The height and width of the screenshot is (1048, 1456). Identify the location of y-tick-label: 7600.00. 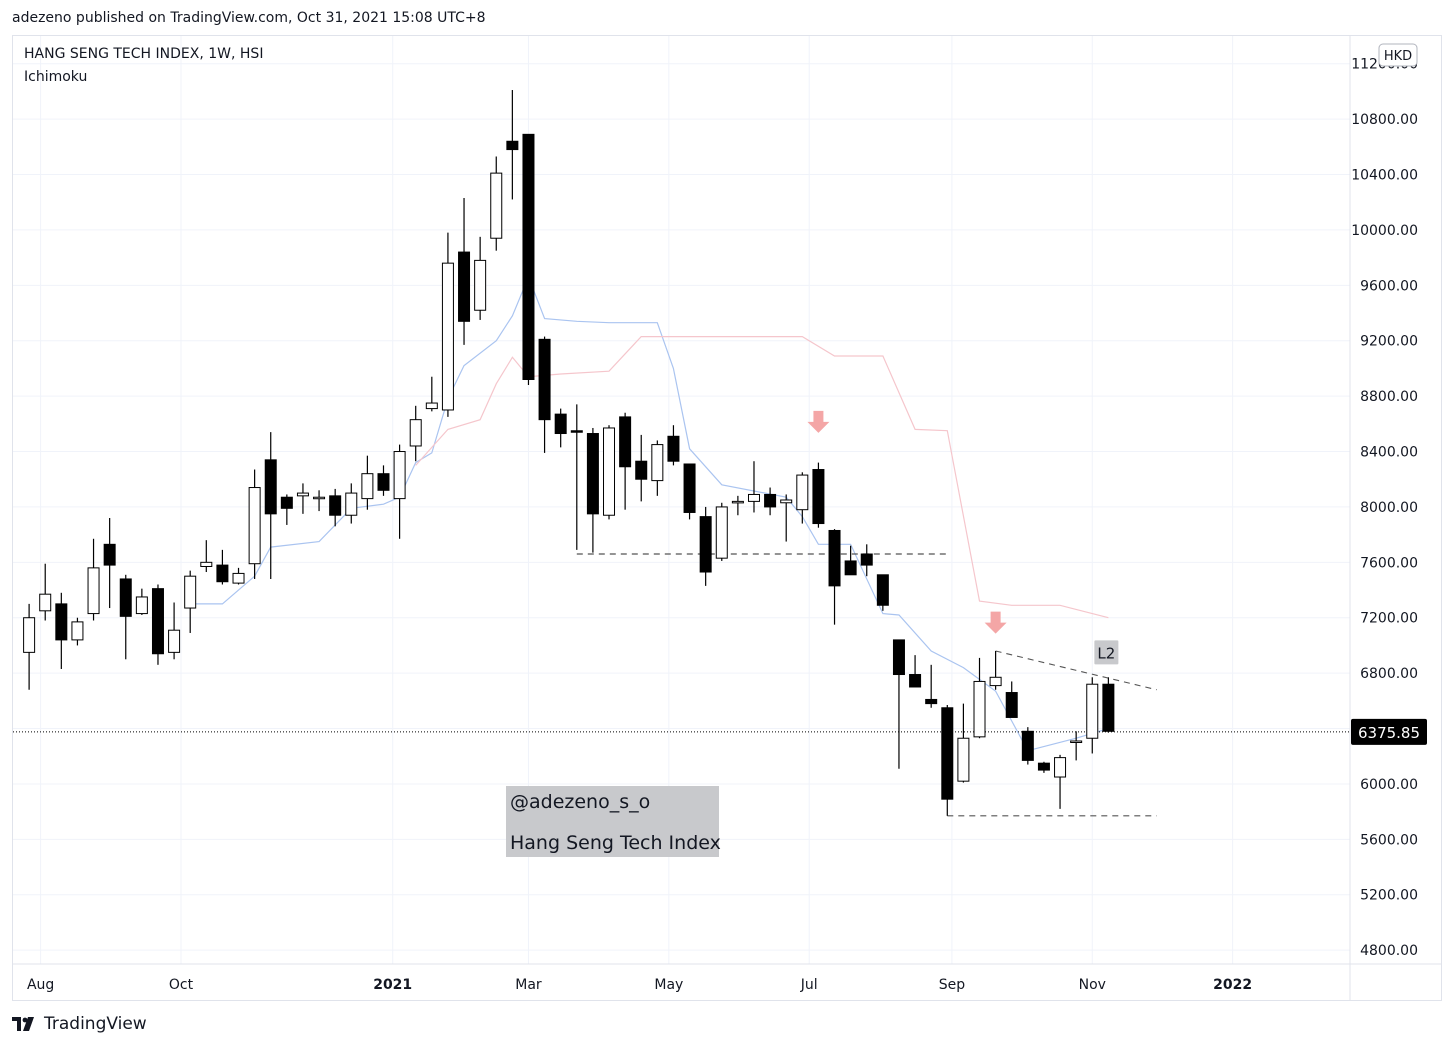
(1389, 563).